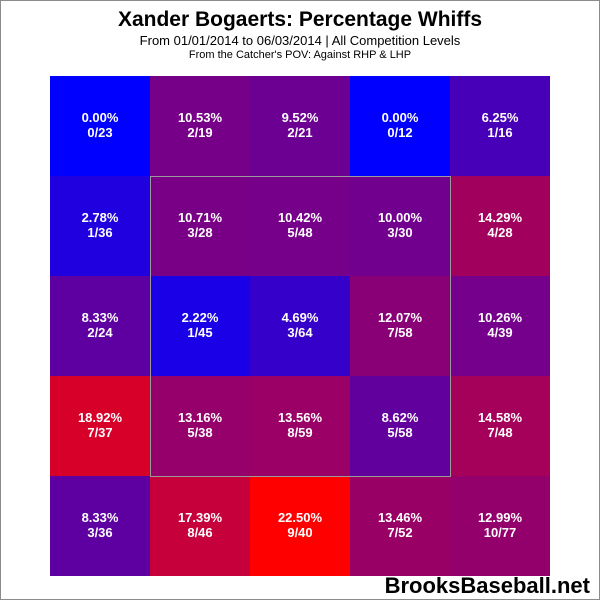 Image resolution: width=600 pixels, height=600 pixels. I want to click on heatmap-cell-r3-c3: 8.62%5/58, so click(400, 426).